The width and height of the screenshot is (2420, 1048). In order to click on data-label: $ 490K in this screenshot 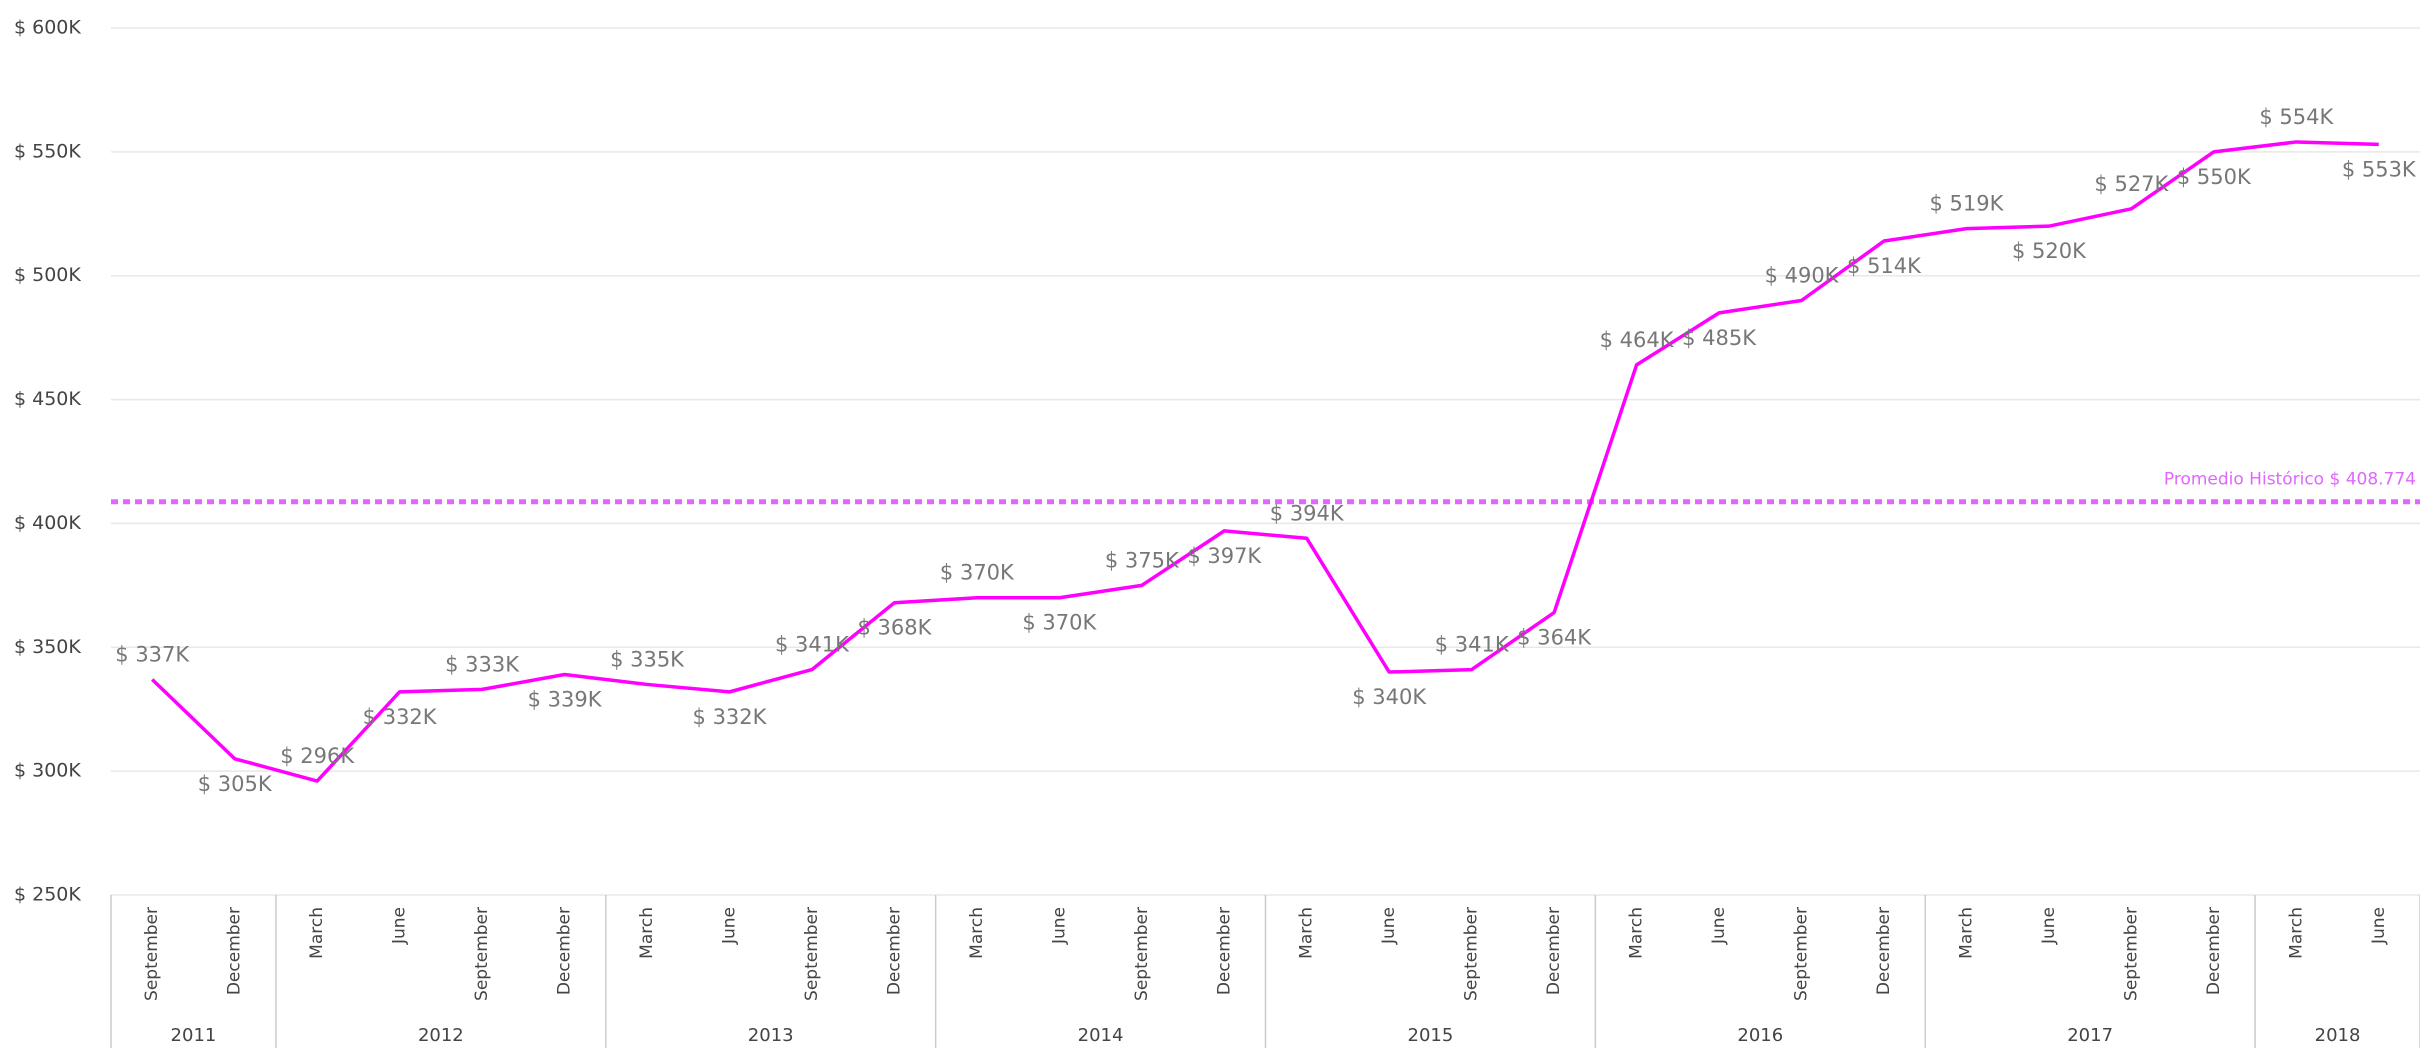, I will do `click(1802, 275)`.